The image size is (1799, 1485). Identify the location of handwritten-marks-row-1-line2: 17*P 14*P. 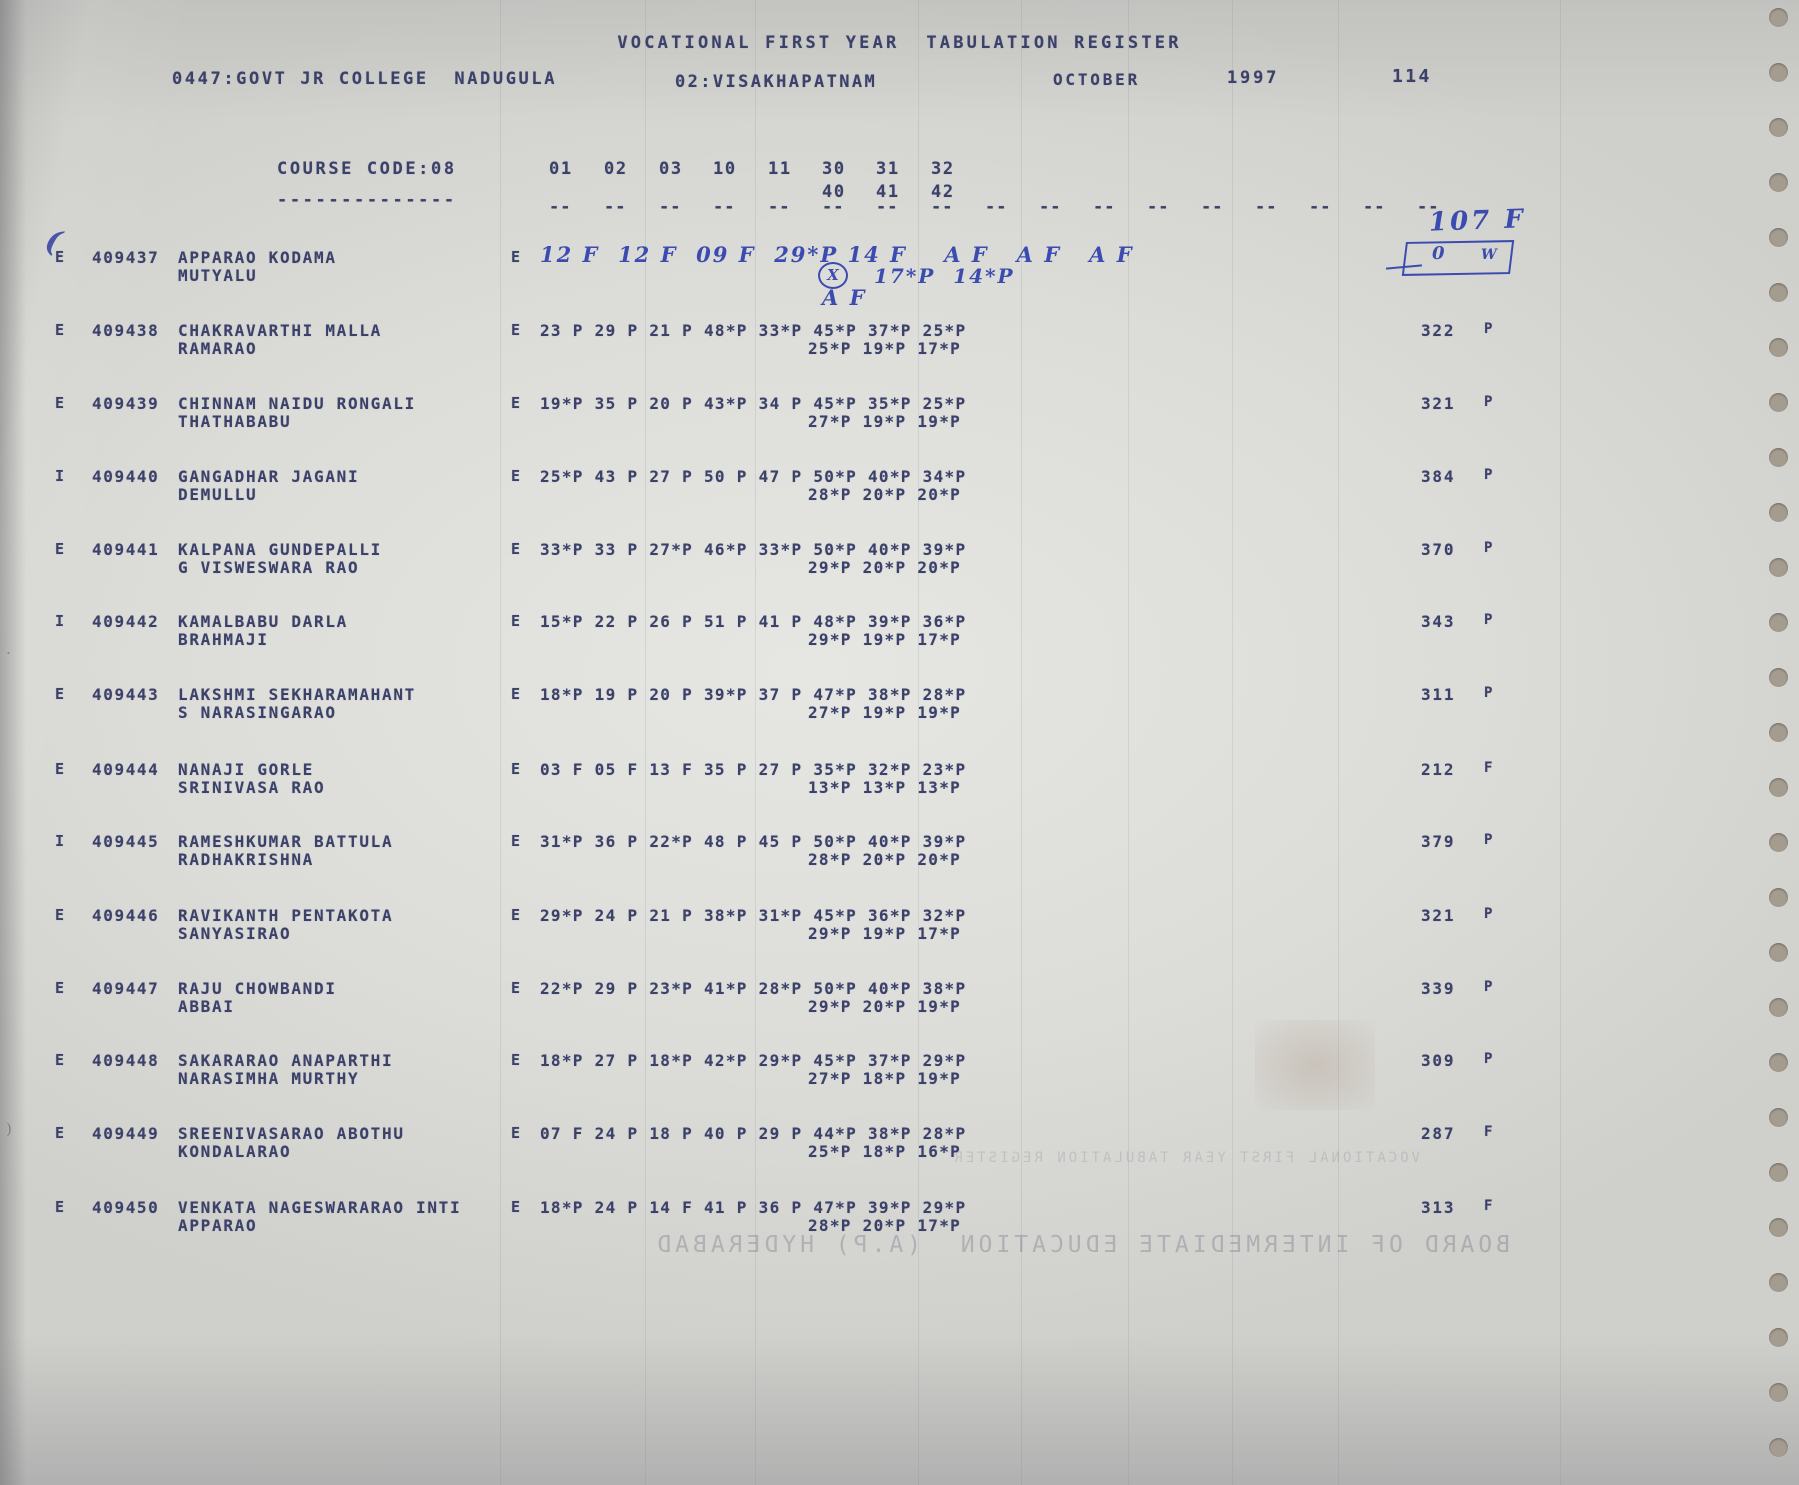
(944, 276).